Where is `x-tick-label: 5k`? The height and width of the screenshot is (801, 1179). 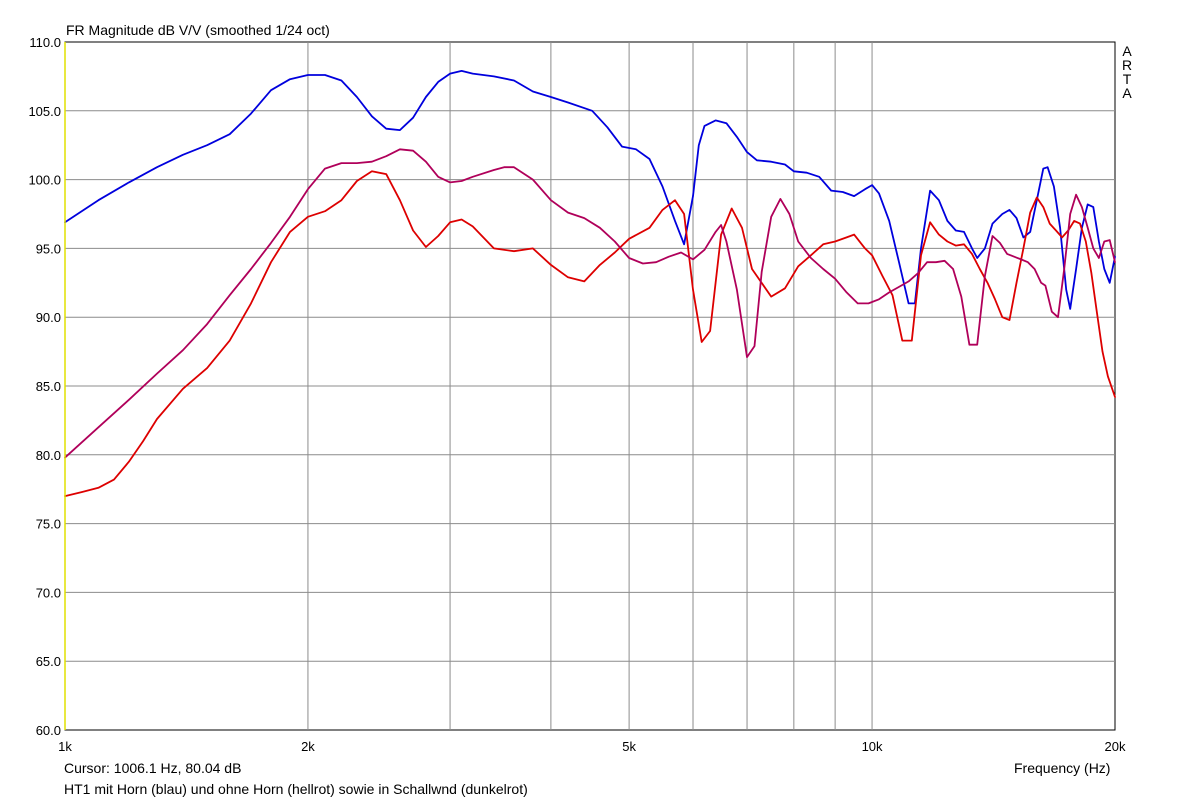
x-tick-label: 5k is located at coordinates (629, 746).